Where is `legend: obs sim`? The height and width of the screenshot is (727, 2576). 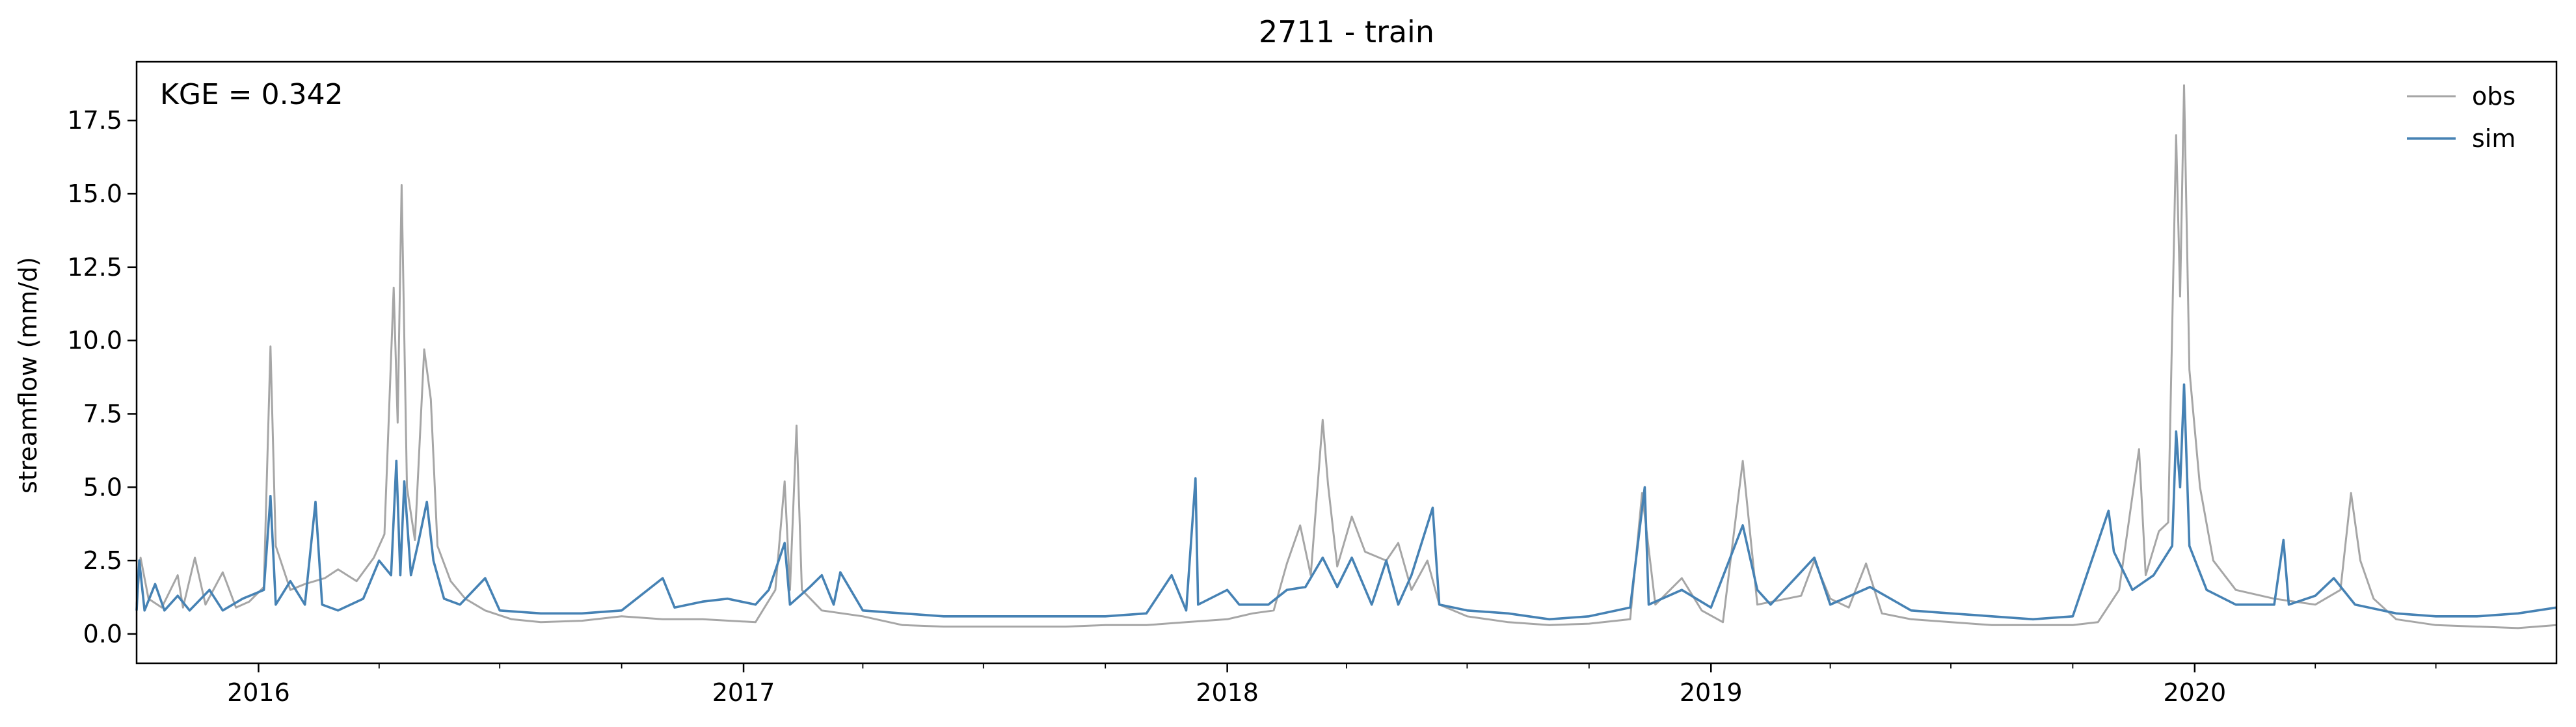
legend: obs sim is located at coordinates (2461, 117).